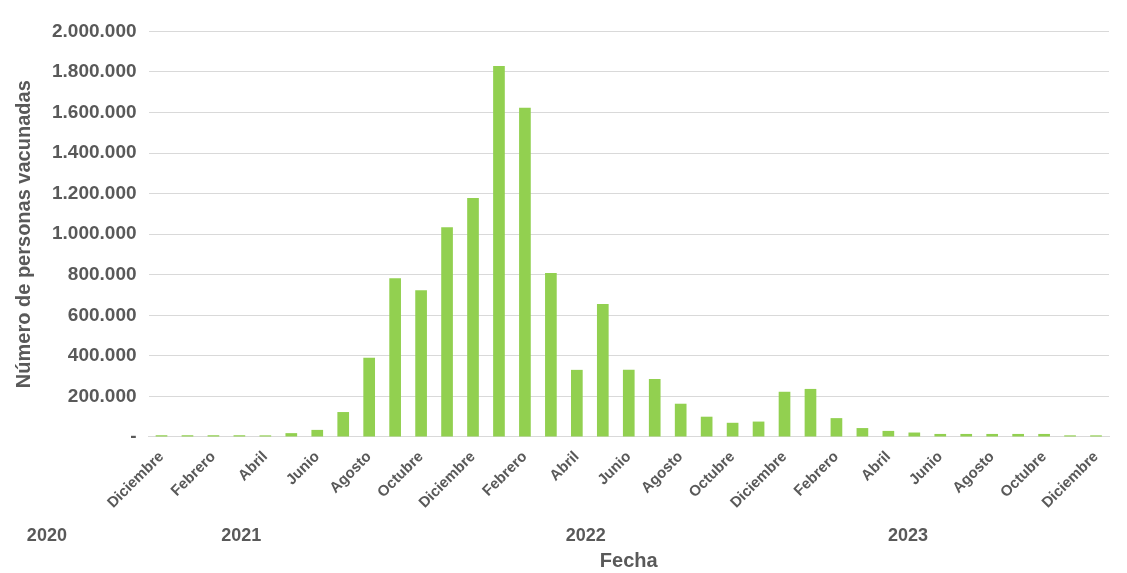 The image size is (1127, 573). I want to click on y-tick-label: 2.000.000, so click(94, 30).